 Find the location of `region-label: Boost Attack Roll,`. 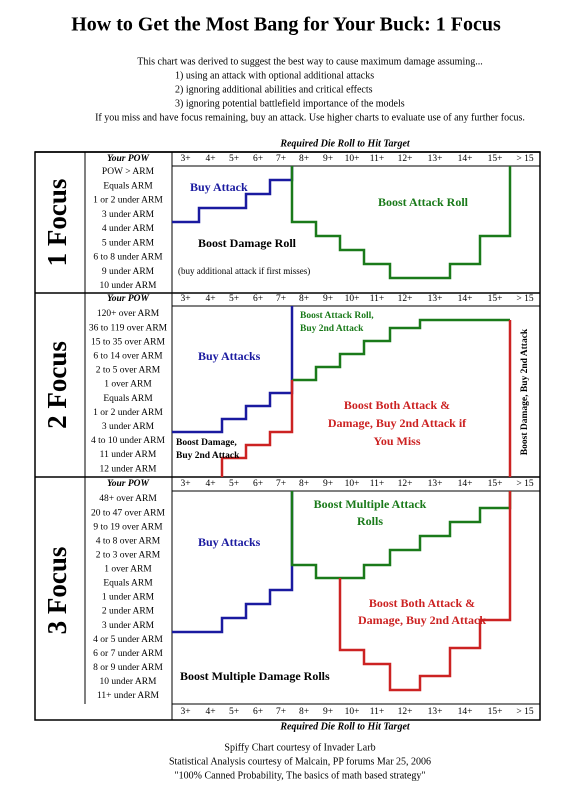

region-label: Boost Attack Roll, is located at coordinates (337, 316).